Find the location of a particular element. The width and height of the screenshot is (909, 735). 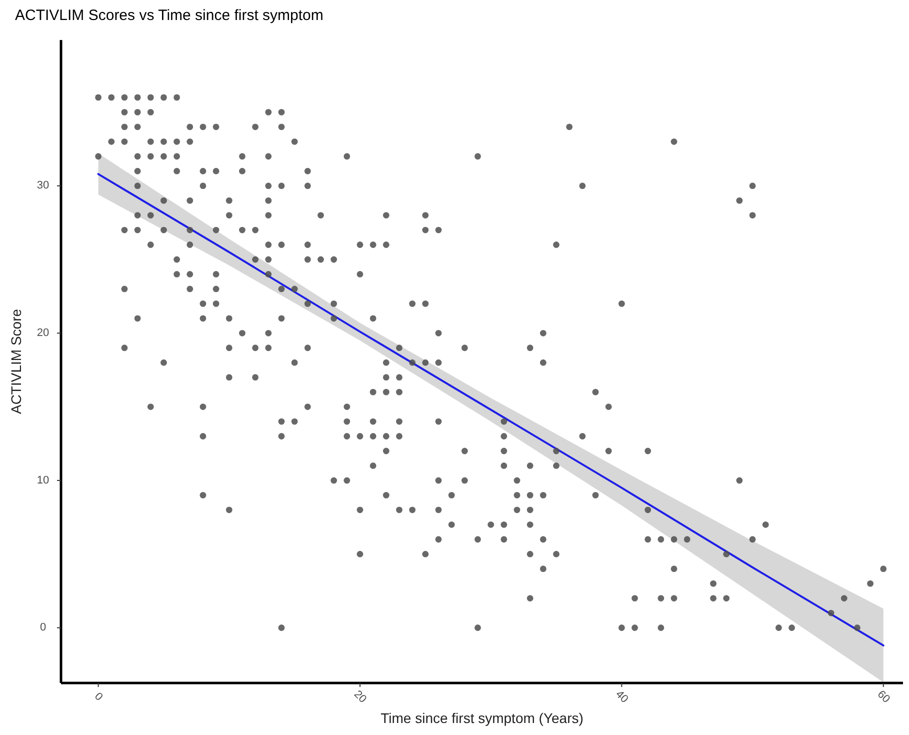

x-tick-label: 60 is located at coordinates (883, 697).